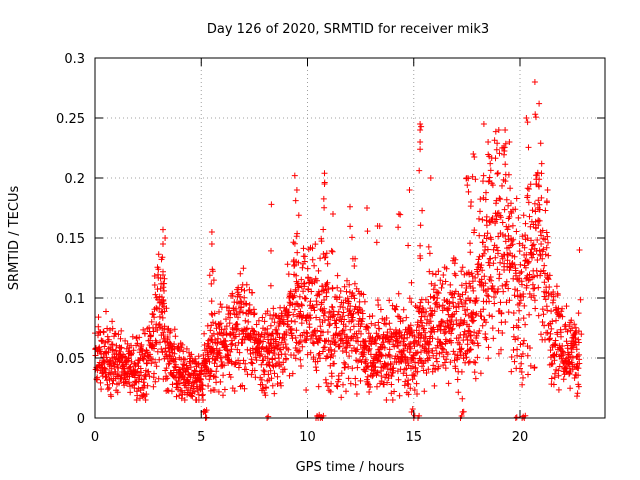 The width and height of the screenshot is (640, 480). I want to click on y-tick-label: 0.1, so click(74, 299).